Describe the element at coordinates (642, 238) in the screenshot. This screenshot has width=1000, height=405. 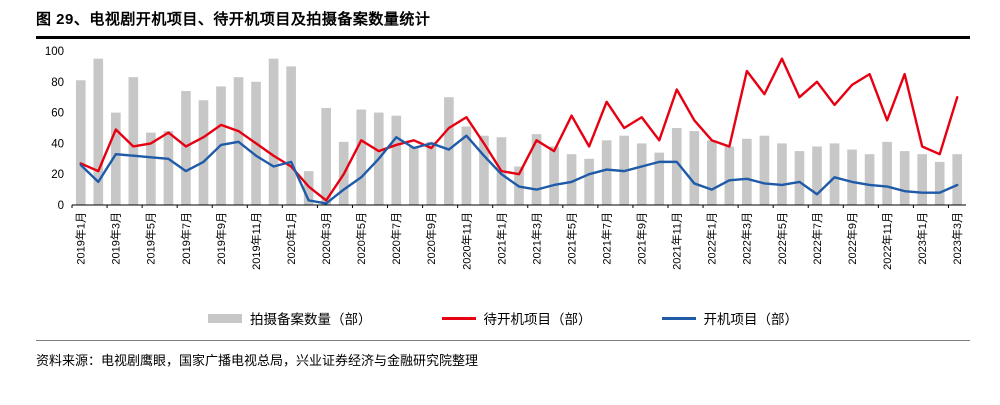
I see `svg-text: 2021年9月` at that location.